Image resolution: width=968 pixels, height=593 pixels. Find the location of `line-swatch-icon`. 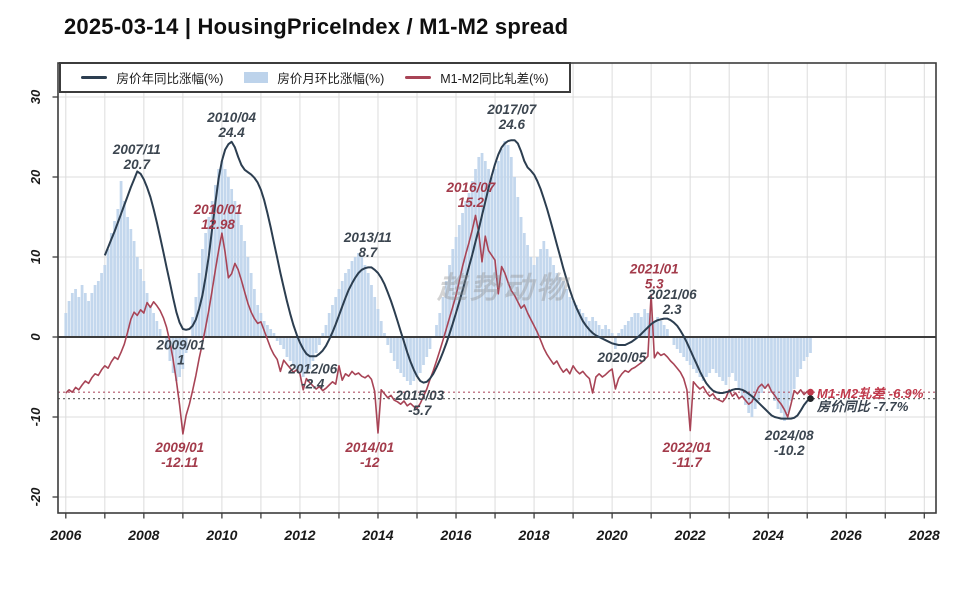

line-swatch-icon is located at coordinates (418, 77).